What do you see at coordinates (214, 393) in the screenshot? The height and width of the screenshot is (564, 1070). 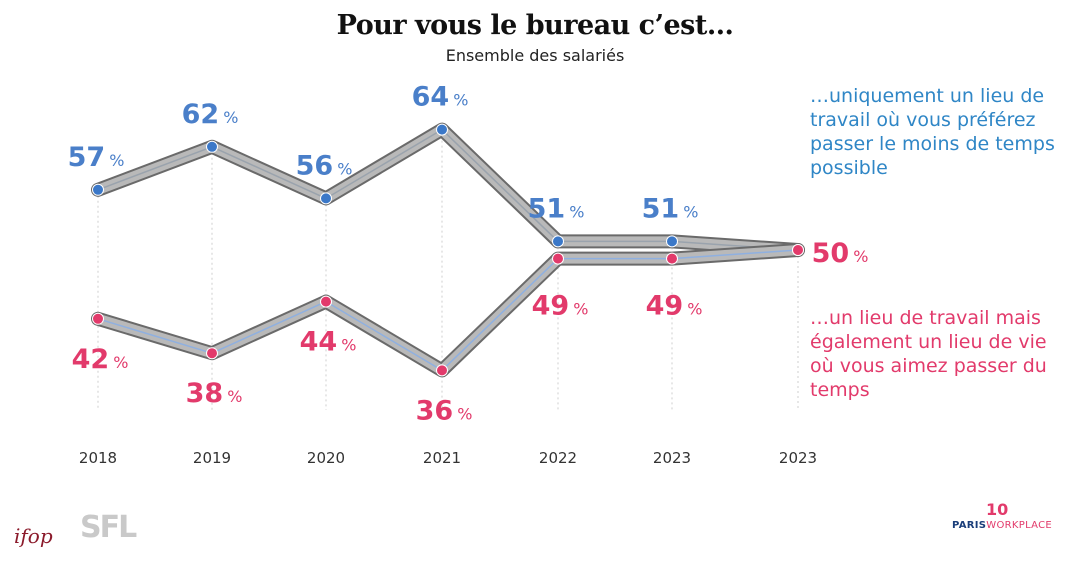 I see `value-label: 38%` at bounding box center [214, 393].